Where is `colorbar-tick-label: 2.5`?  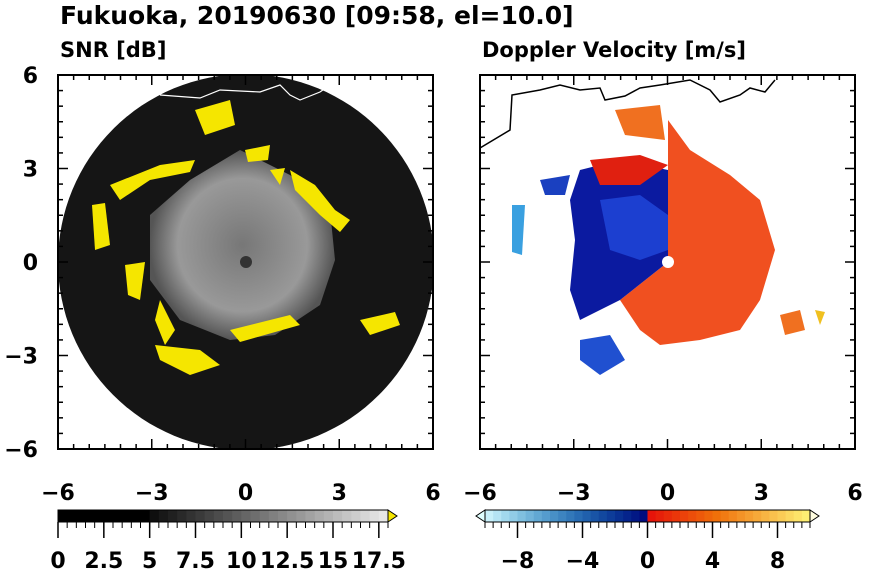 colorbar-tick-label: 2.5 is located at coordinates (103, 559).